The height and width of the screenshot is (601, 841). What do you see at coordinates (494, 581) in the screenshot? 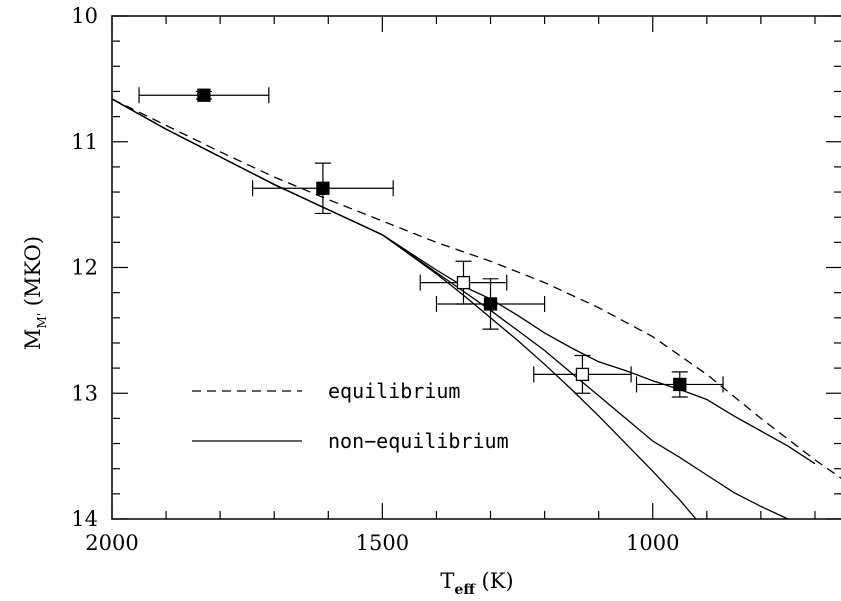
I see `x-axis-label-tail: (K)` at bounding box center [494, 581].